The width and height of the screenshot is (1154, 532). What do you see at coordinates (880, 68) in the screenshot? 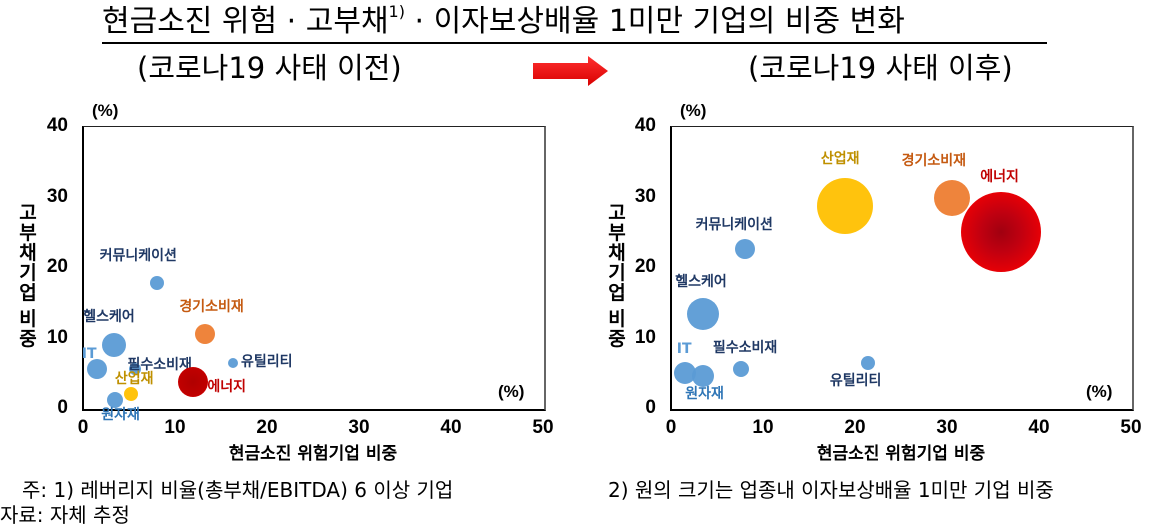
I see `subtitle-after: (코로나19 사태 이후)` at bounding box center [880, 68].